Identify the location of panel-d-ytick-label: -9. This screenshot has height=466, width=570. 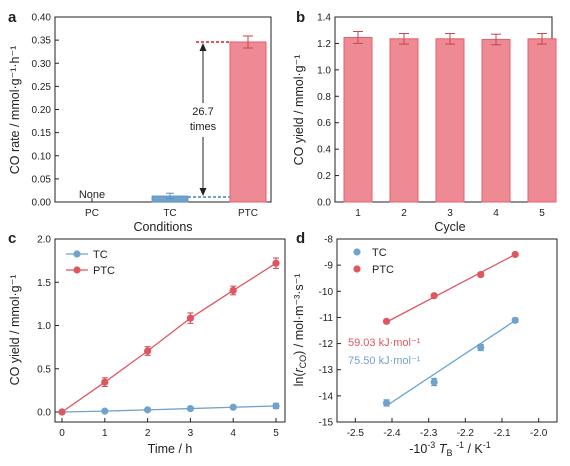
(328, 266).